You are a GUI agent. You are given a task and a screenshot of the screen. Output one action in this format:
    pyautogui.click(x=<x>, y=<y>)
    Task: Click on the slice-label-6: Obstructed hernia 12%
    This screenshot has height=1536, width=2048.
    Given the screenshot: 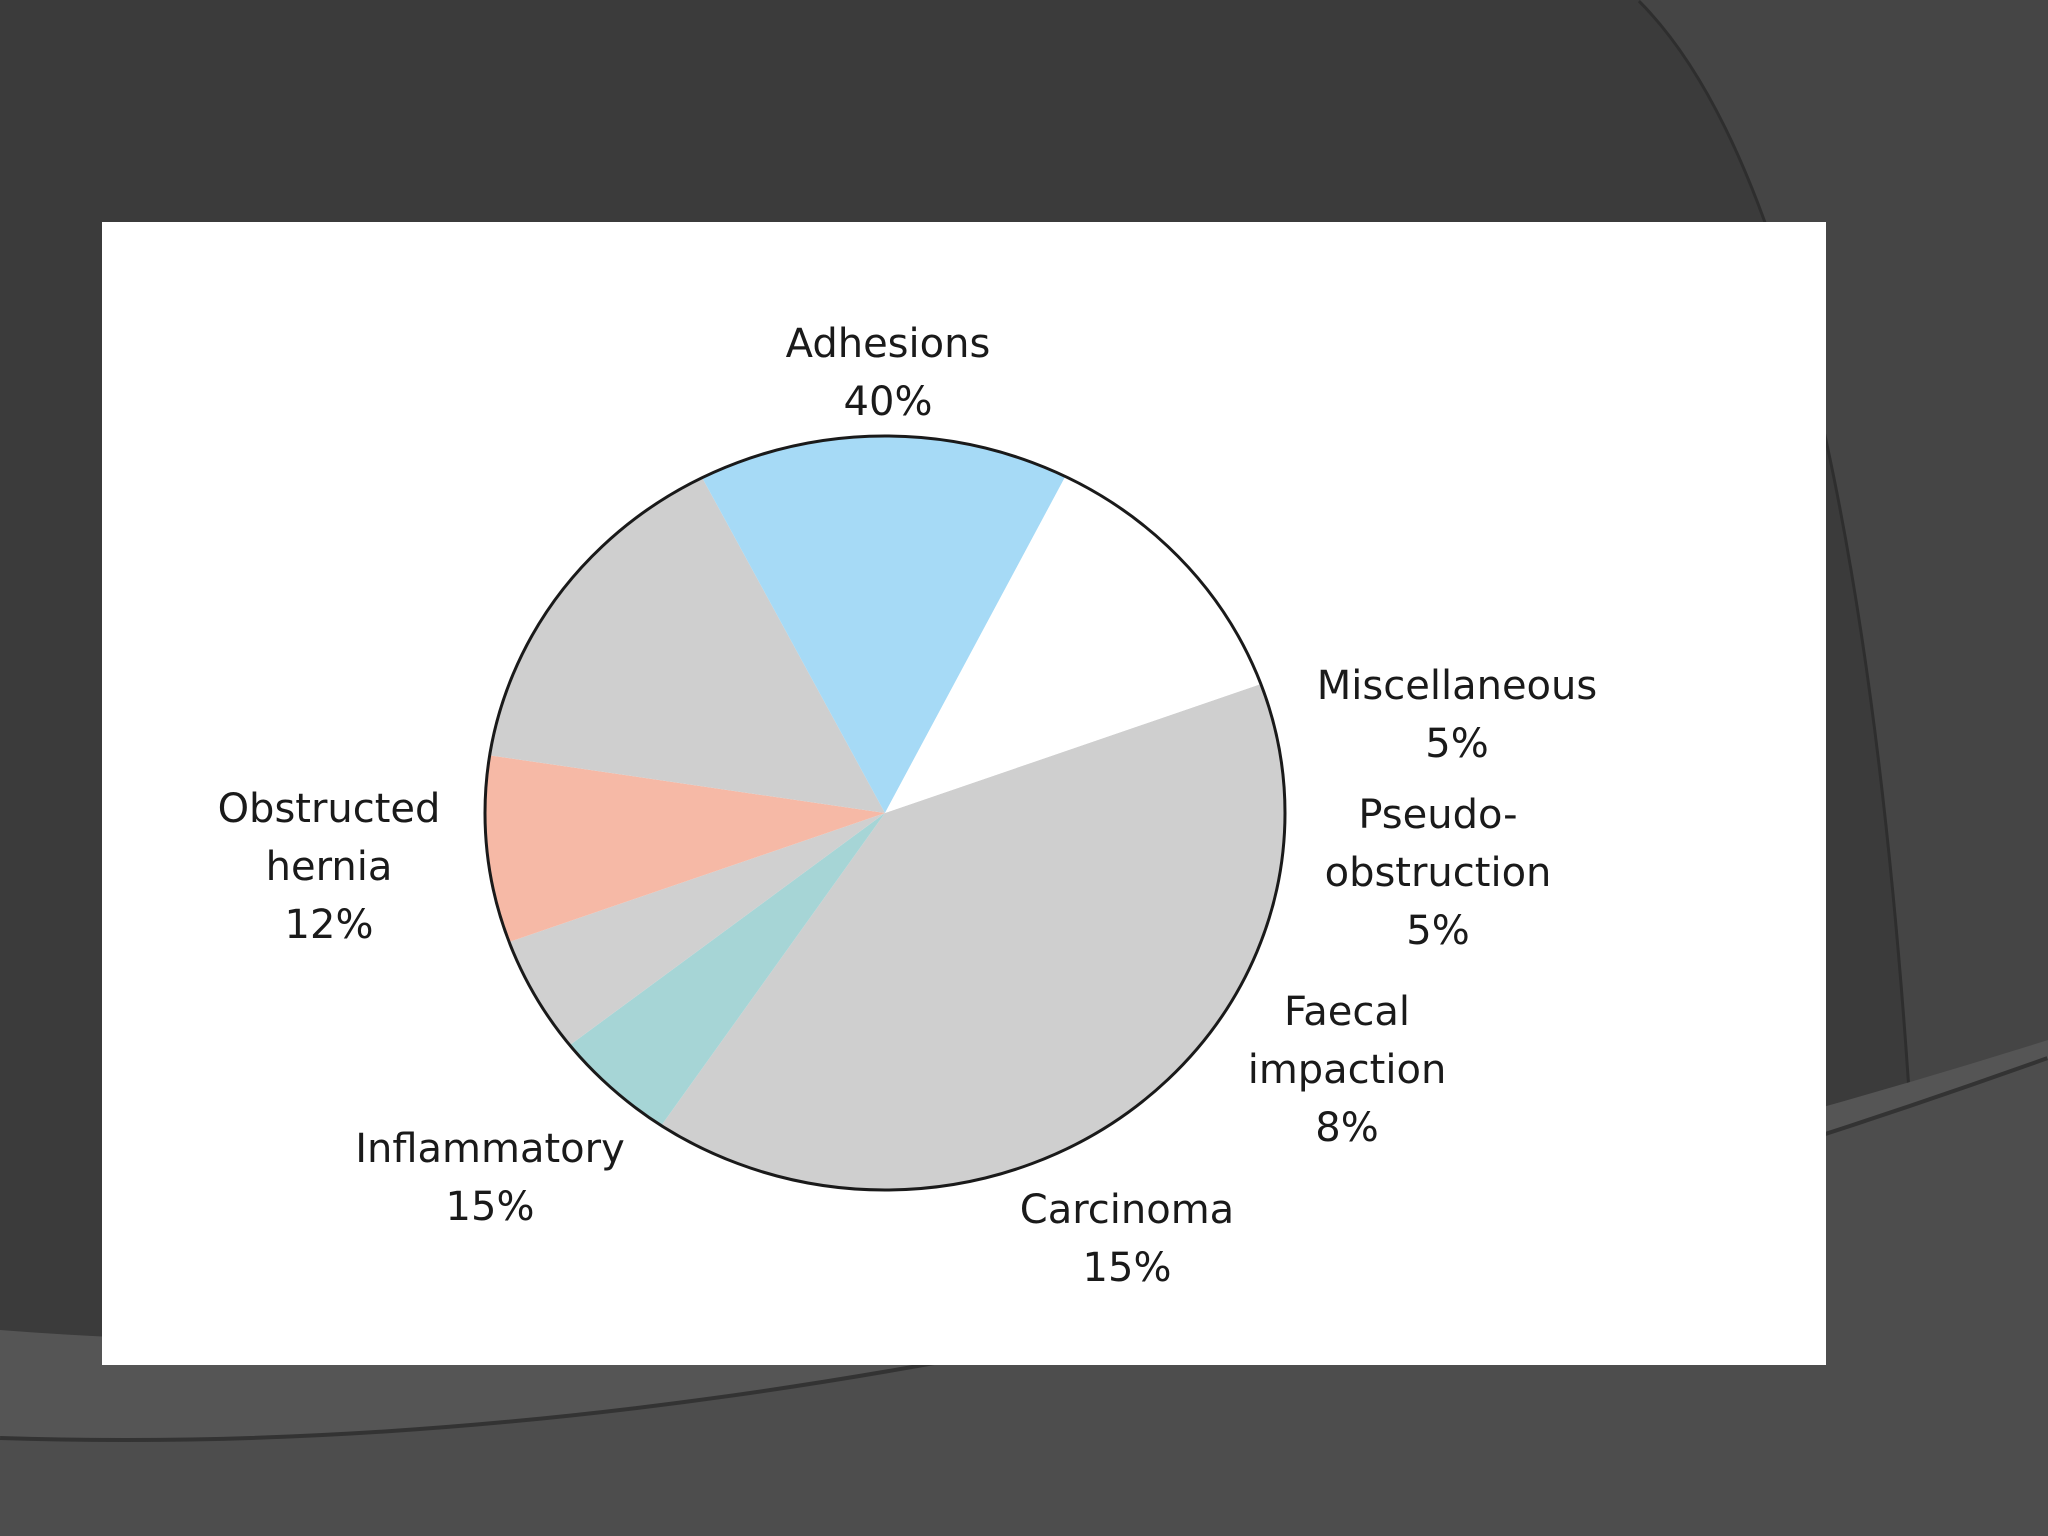 What is the action you would take?
    pyautogui.click(x=329, y=867)
    